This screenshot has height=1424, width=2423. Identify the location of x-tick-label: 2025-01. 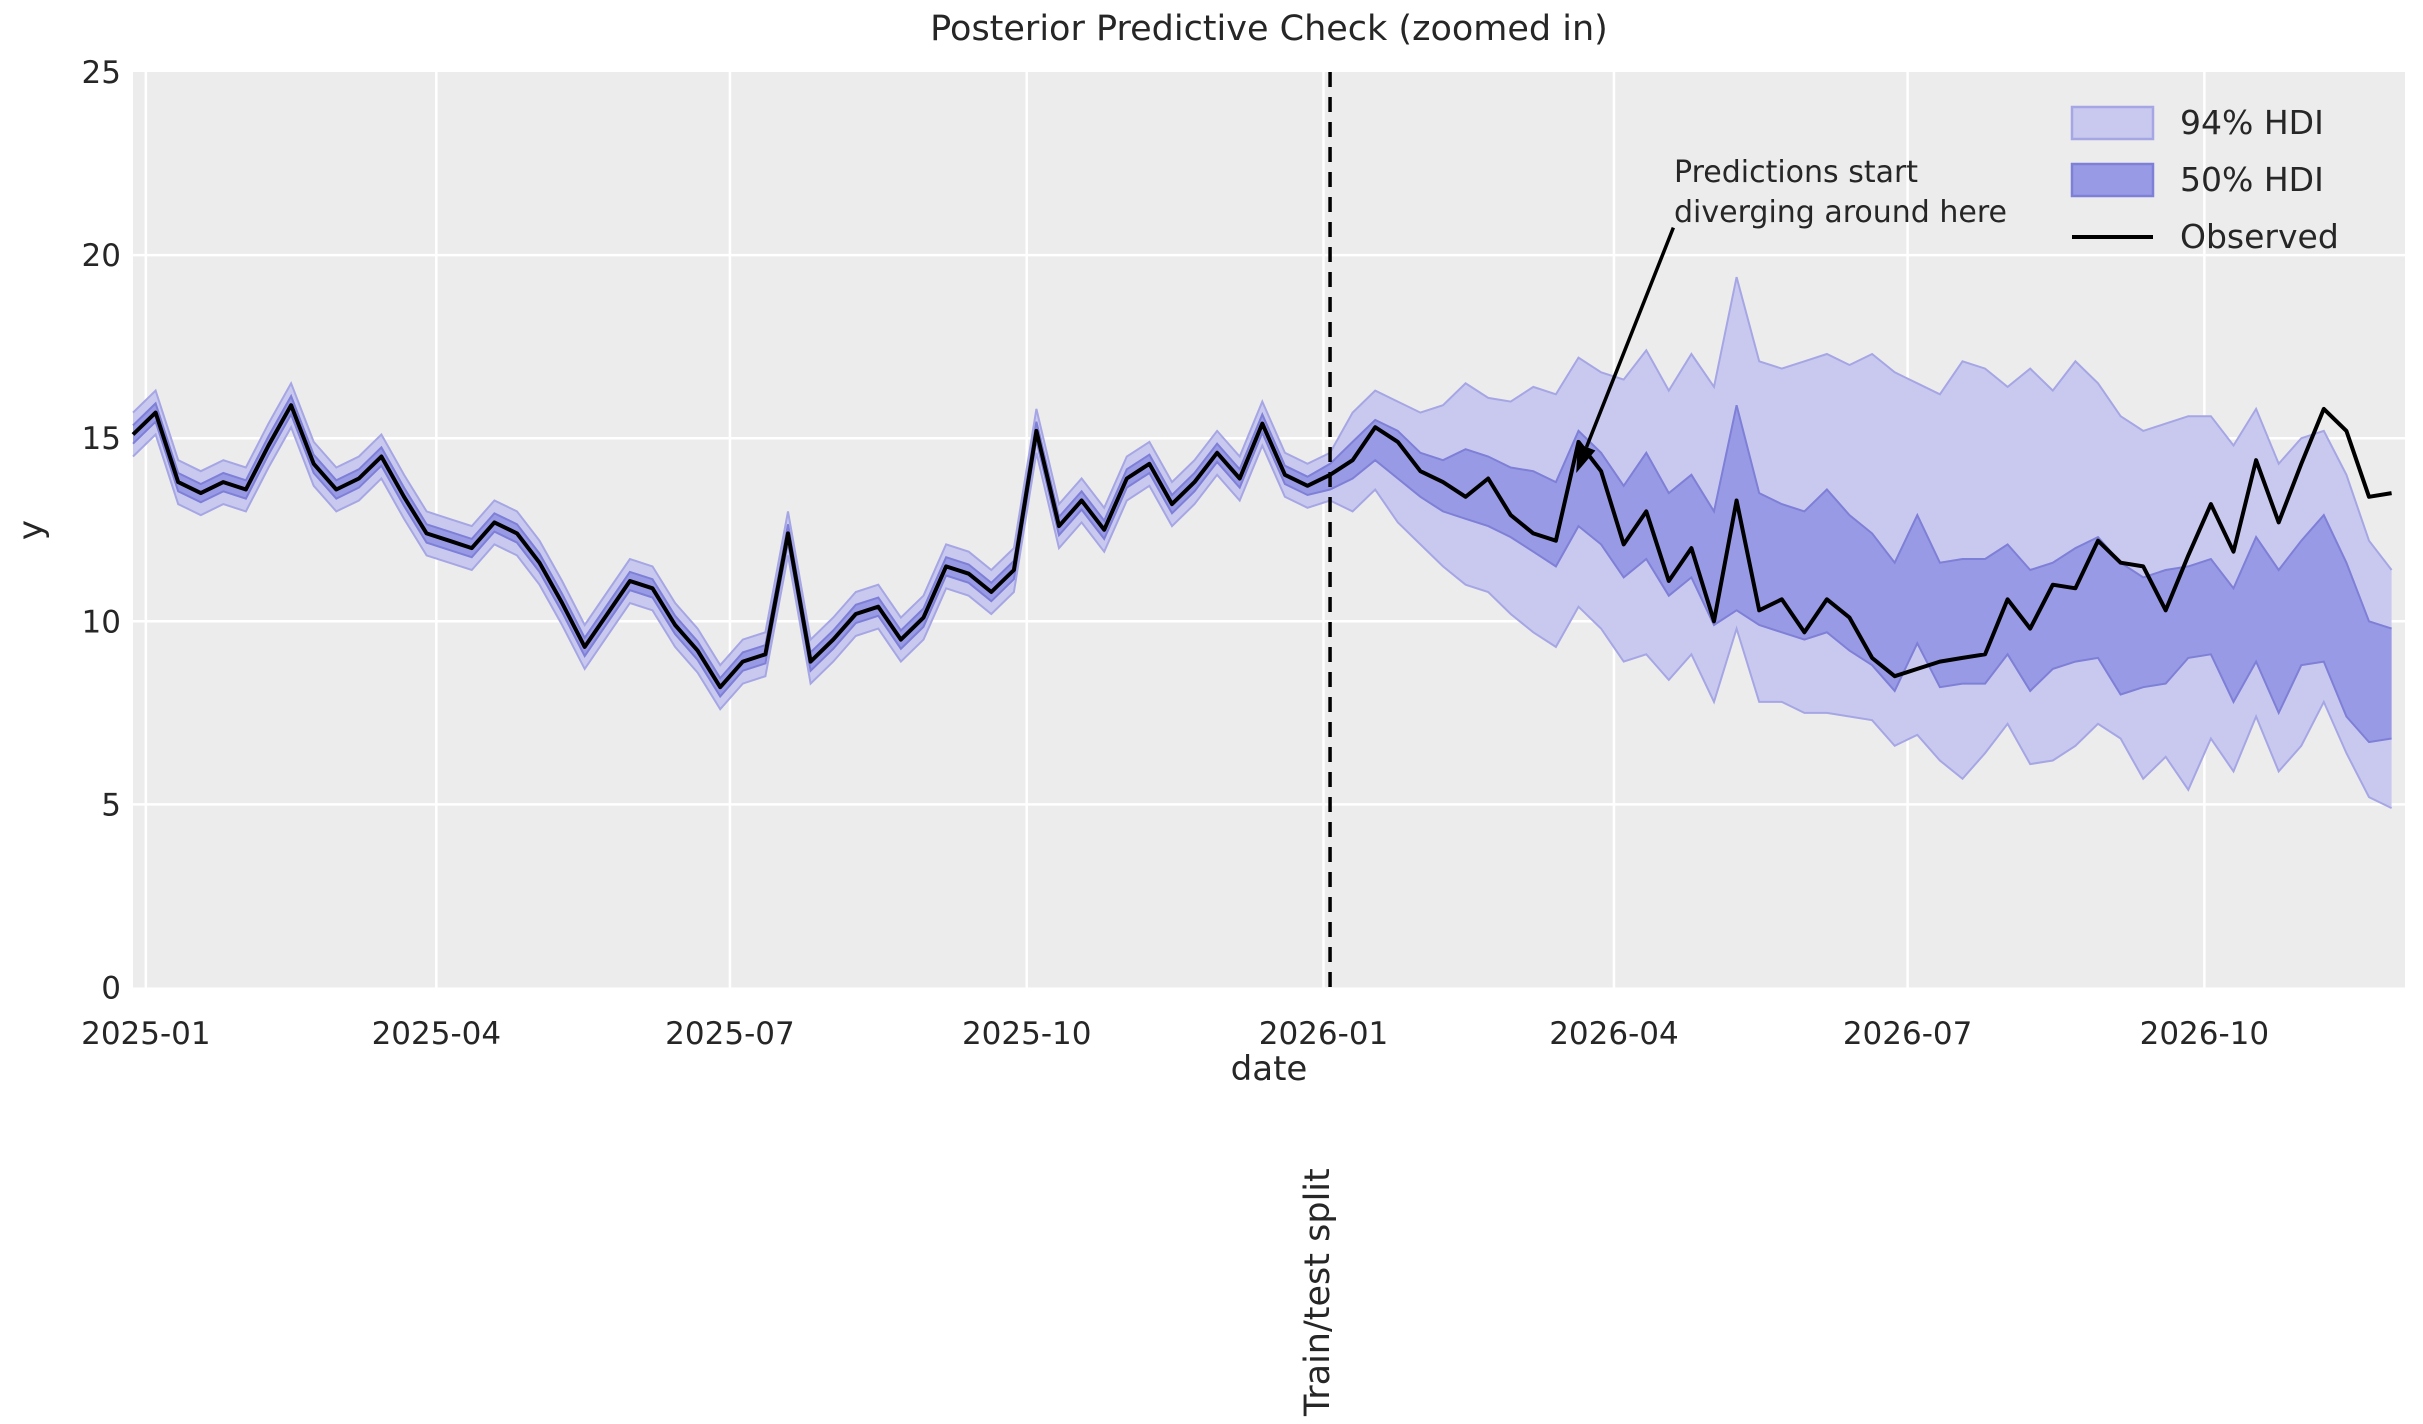
(146, 1034).